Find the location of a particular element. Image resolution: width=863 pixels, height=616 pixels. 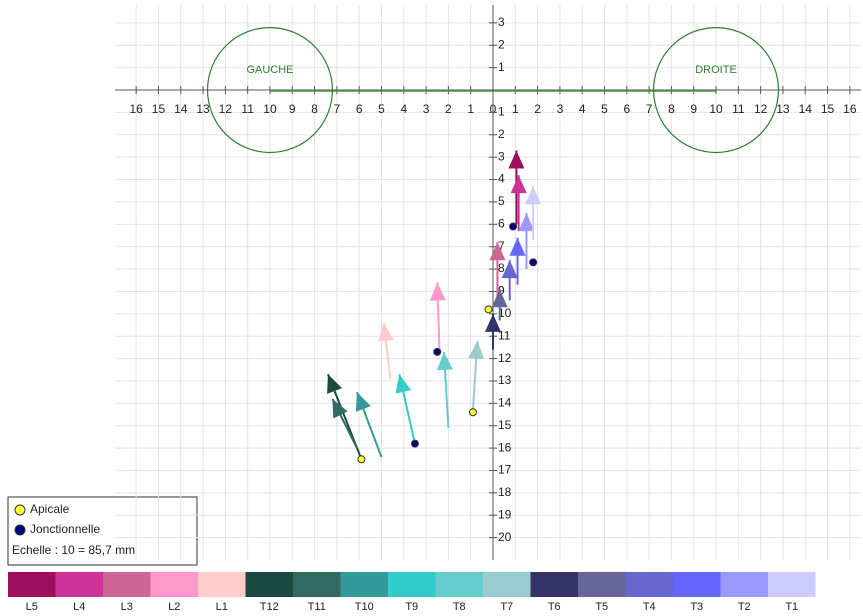

swatch-label: T2 is located at coordinates (744, 607).